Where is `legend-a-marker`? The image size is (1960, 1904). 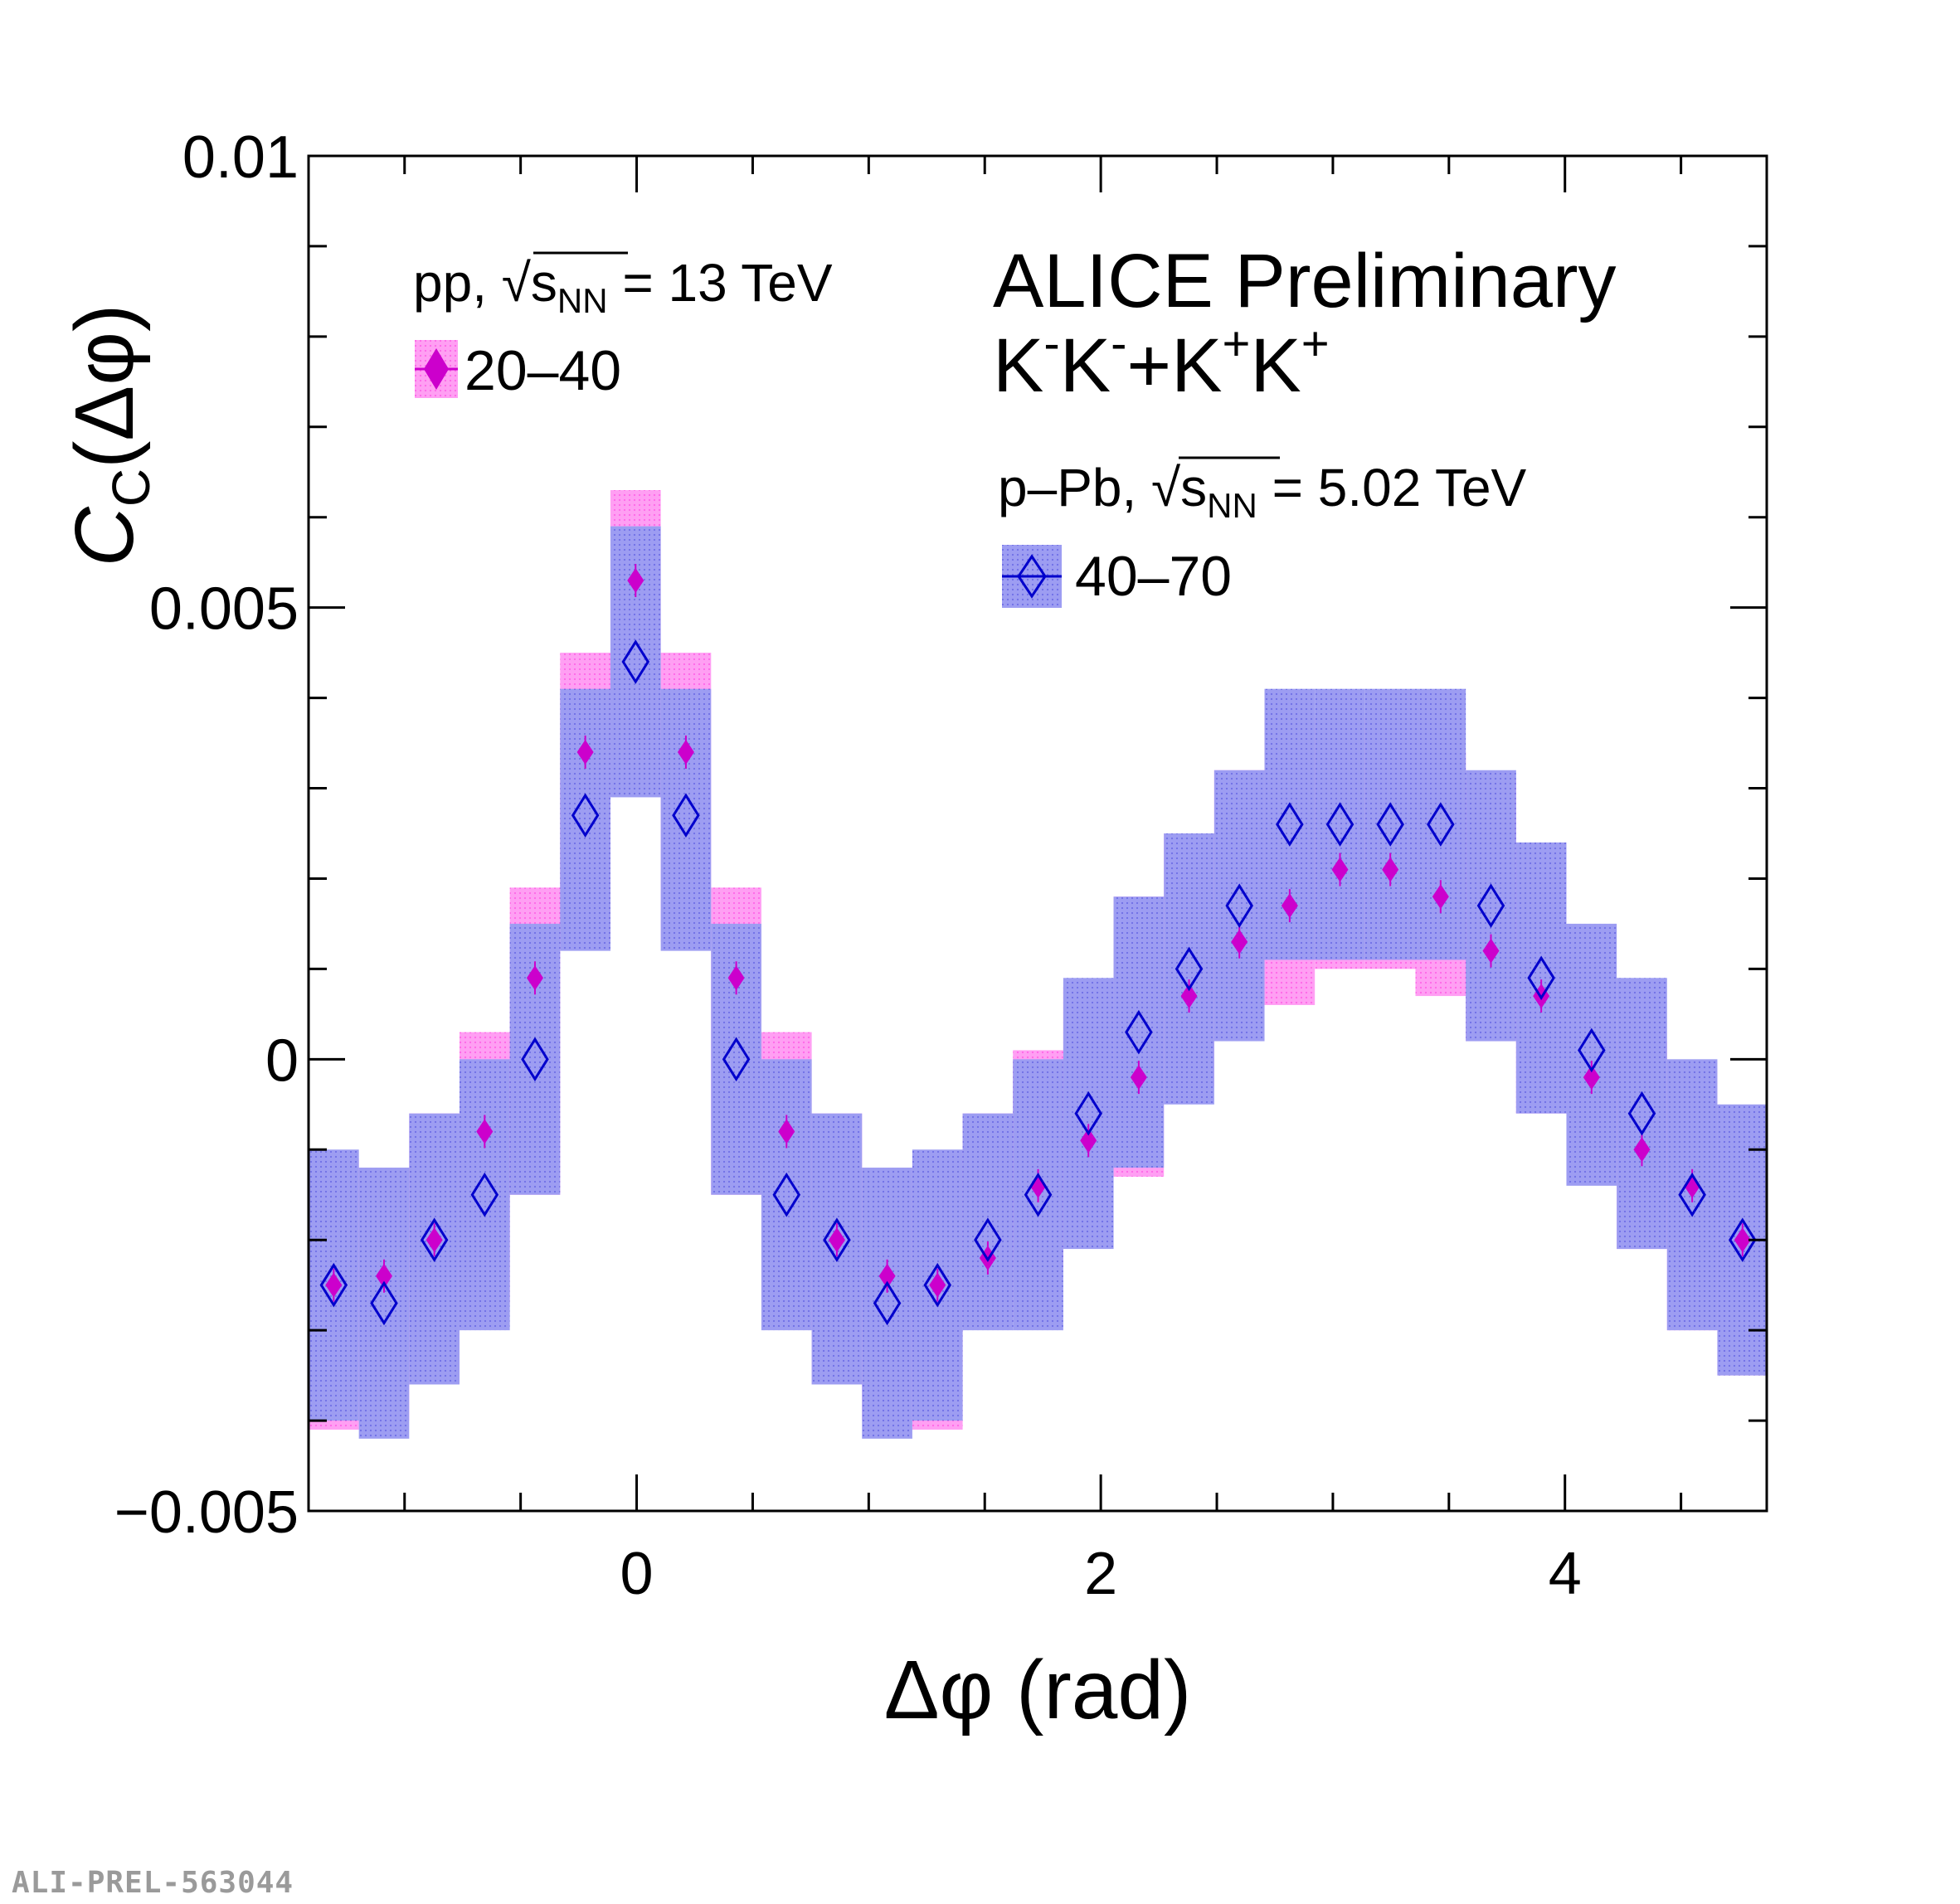
legend-a-marker is located at coordinates (436, 369).